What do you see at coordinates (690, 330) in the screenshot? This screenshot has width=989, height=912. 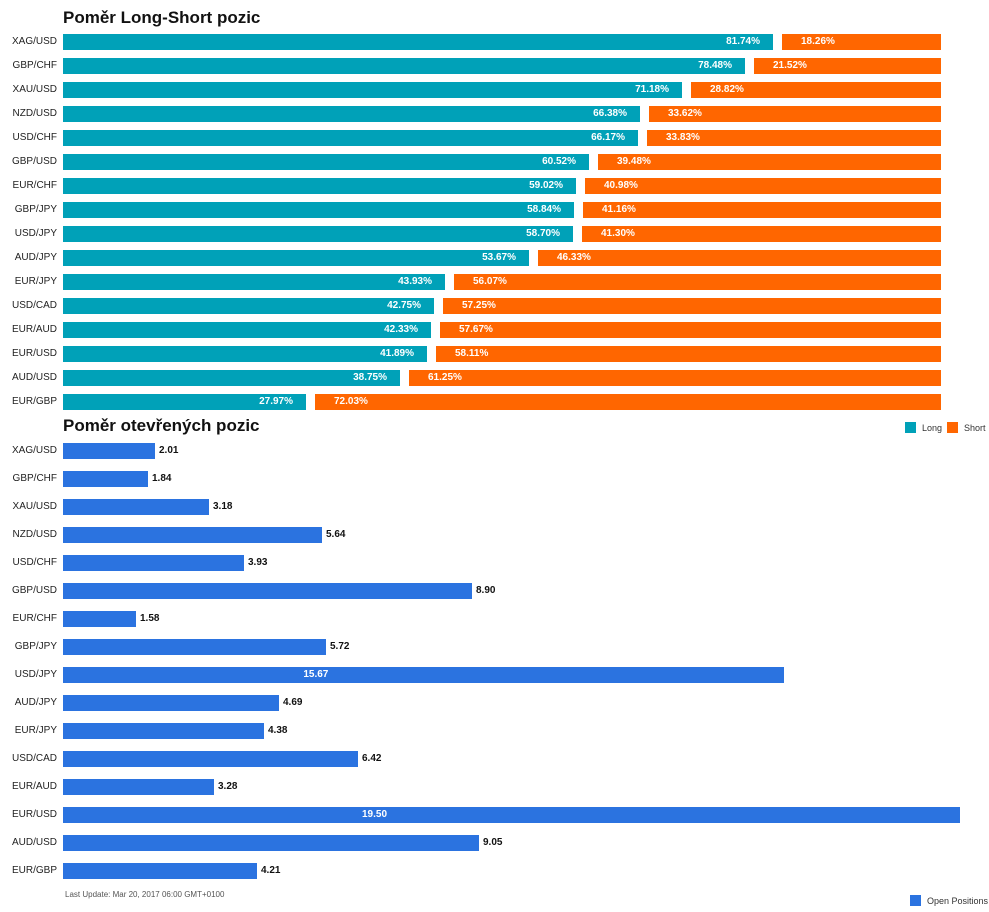 I see `short-bar-eur-aud: 57.67%` at bounding box center [690, 330].